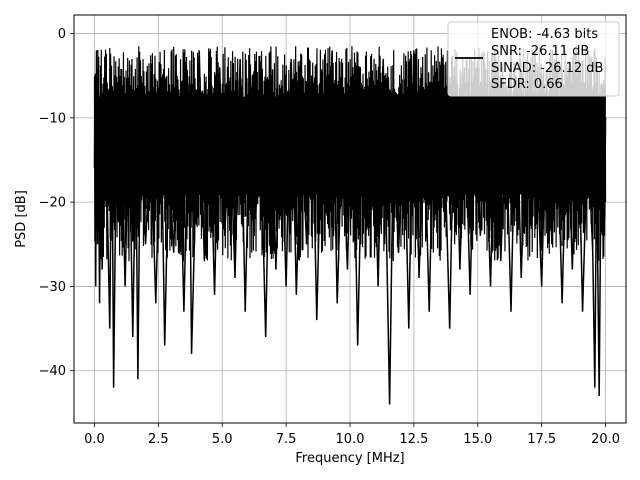 This screenshot has height=480, width=640. I want to click on y-tick-label: −30, so click(52, 287).